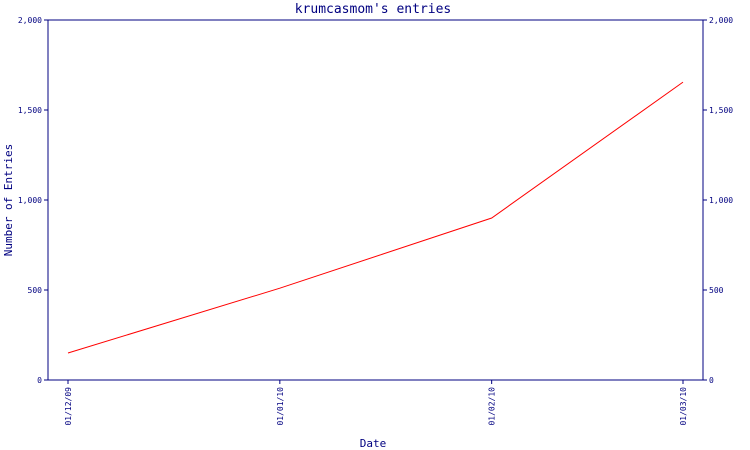  Describe the element at coordinates (721, 20) in the screenshot. I see `y-tick-label-right: 2,000` at that location.